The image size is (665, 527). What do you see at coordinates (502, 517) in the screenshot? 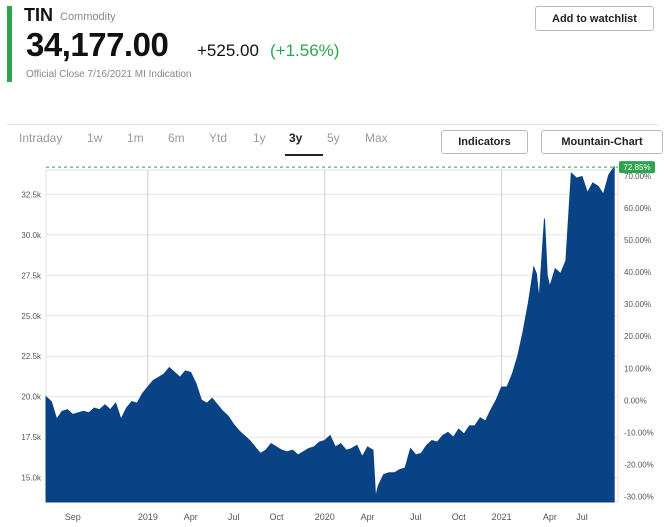
I see `x-tick-label: 2021` at bounding box center [502, 517].